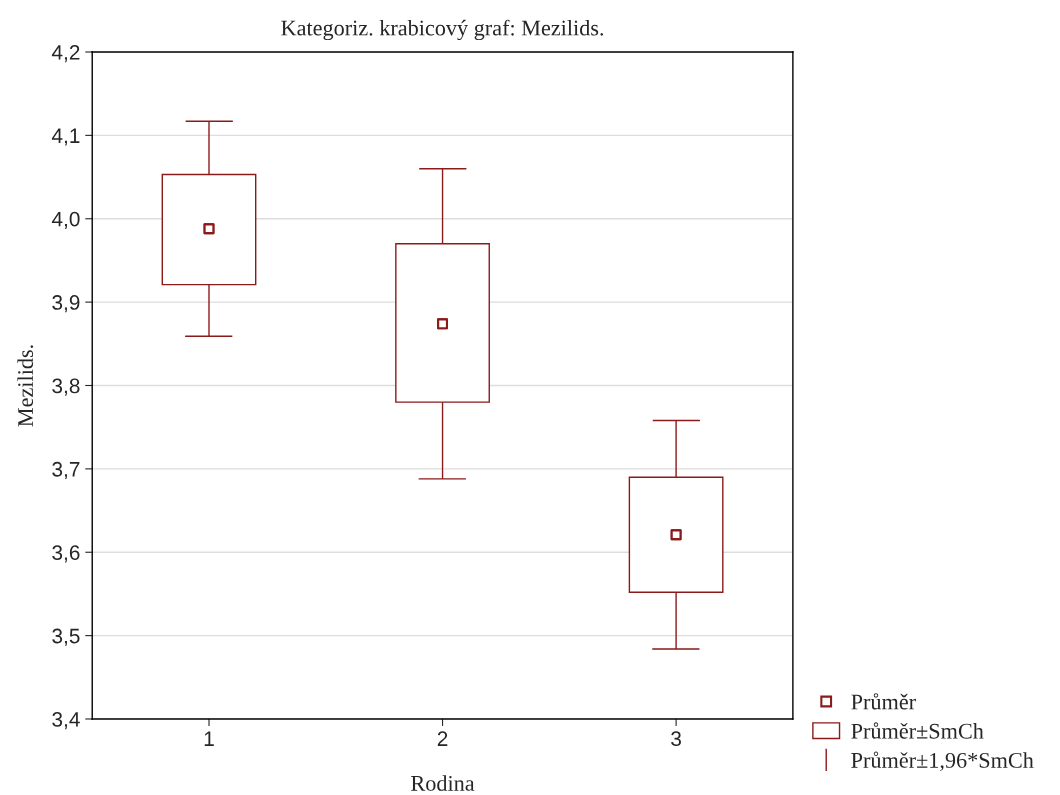 This screenshot has width=1060, height=795. I want to click on x-tick-label: 1, so click(209, 738).